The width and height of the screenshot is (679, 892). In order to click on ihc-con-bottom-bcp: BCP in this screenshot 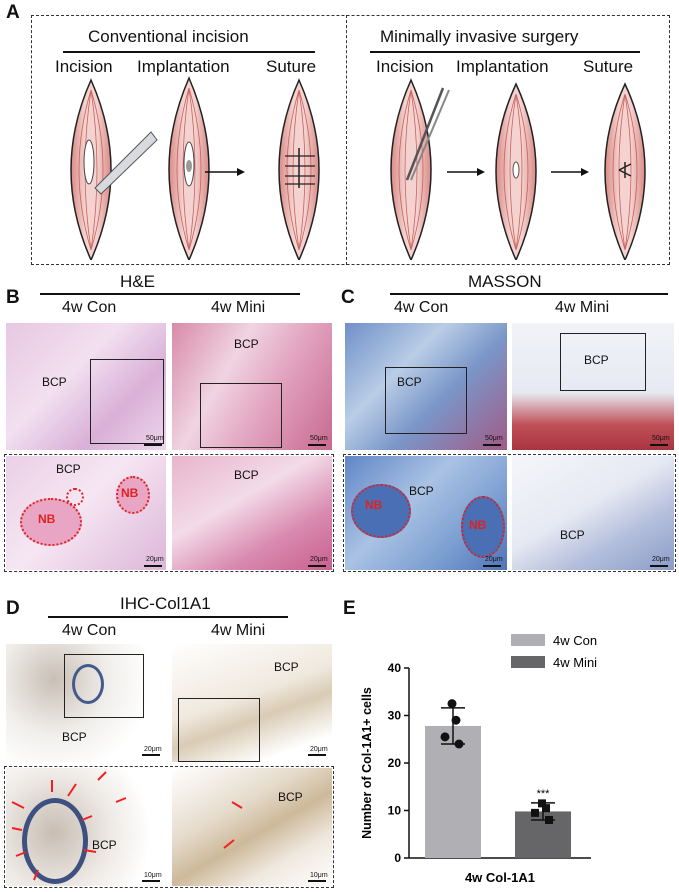, I will do `click(104, 845)`.